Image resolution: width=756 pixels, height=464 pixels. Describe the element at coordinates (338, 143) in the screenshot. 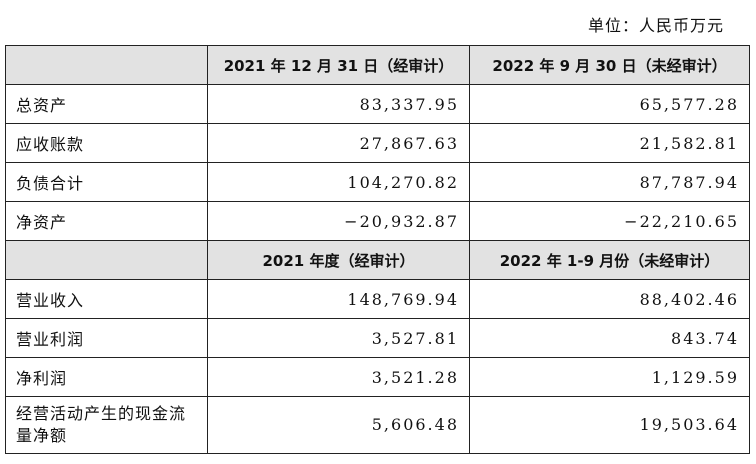

I see `value-cell: 27,867.63` at that location.